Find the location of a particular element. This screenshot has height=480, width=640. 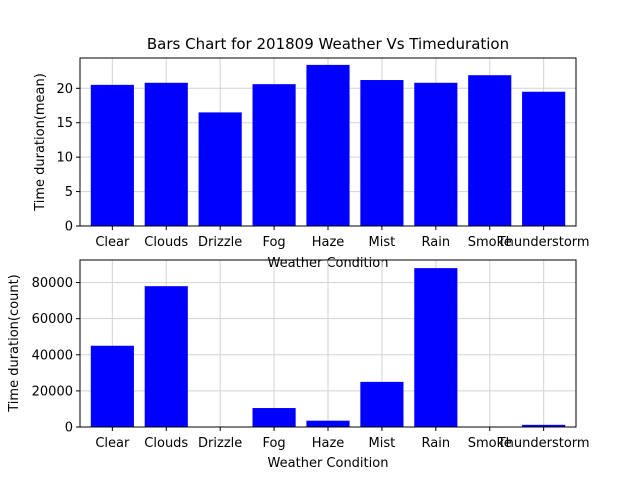

y-axis-label-mean: Time duration(mean) is located at coordinates (40, 142).